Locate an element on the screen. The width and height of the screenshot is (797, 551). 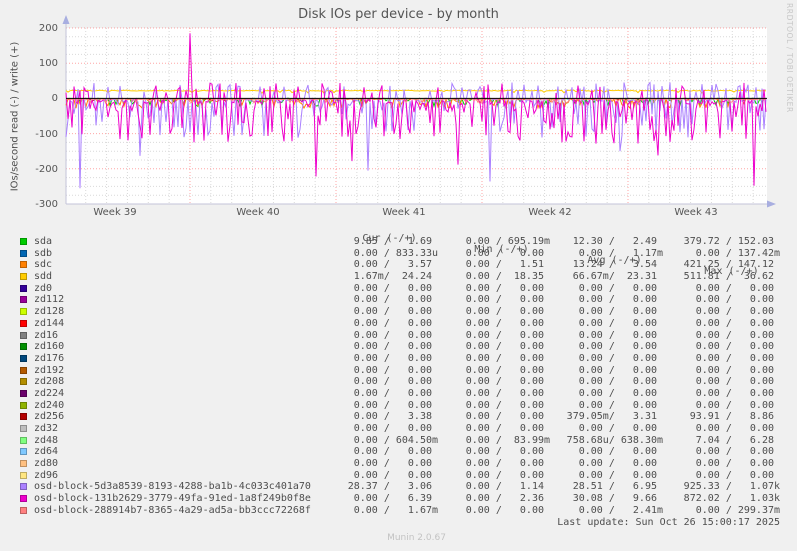
device-name: sdb is located at coordinates (43, 253).